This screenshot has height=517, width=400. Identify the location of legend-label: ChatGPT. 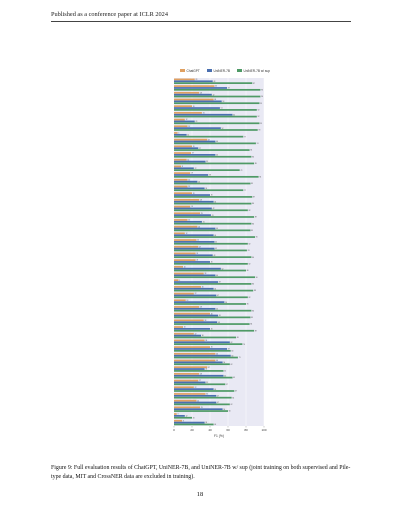
(193, 71).